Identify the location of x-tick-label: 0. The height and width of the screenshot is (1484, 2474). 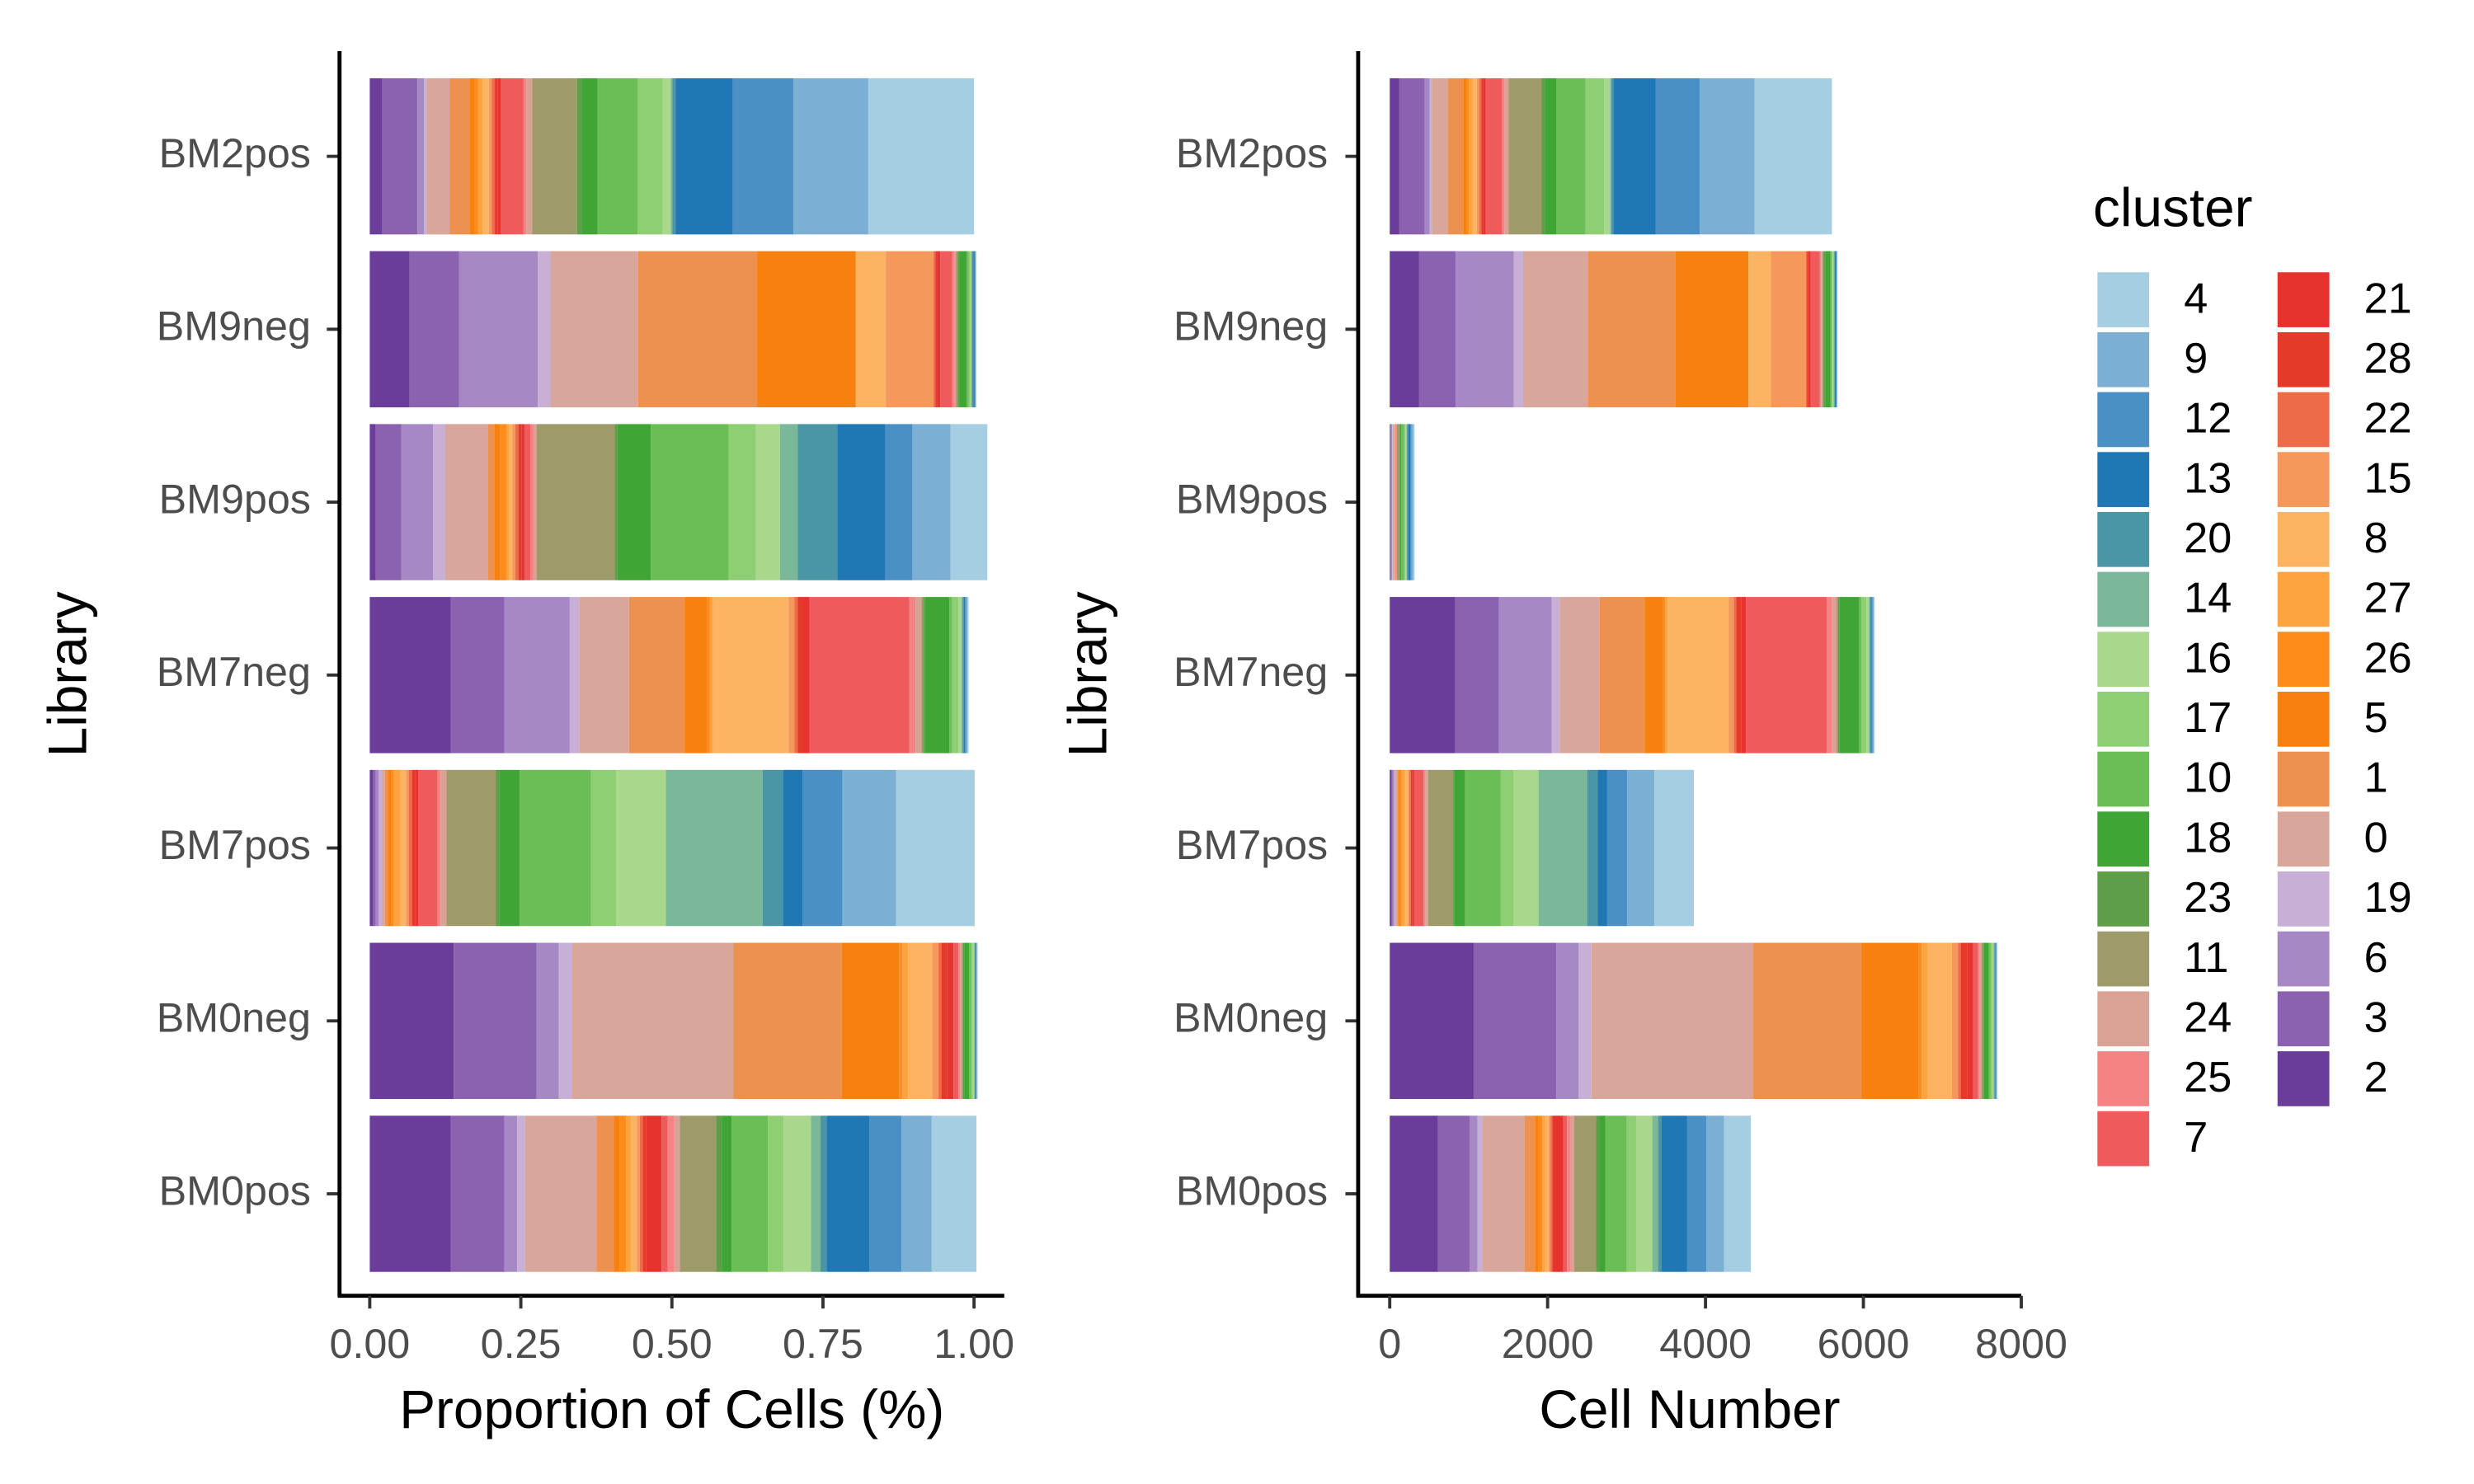
(1389, 1344).